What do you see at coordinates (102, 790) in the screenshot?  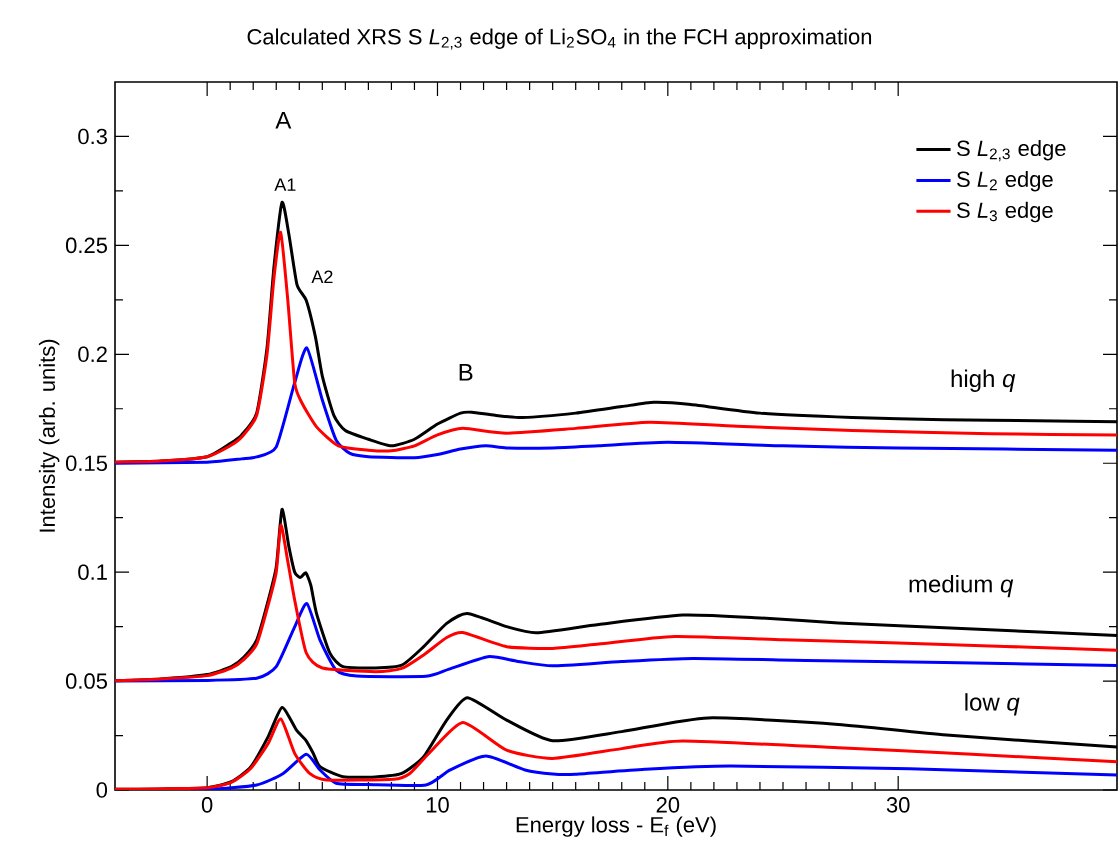 I see `y-tick-label: 0` at bounding box center [102, 790].